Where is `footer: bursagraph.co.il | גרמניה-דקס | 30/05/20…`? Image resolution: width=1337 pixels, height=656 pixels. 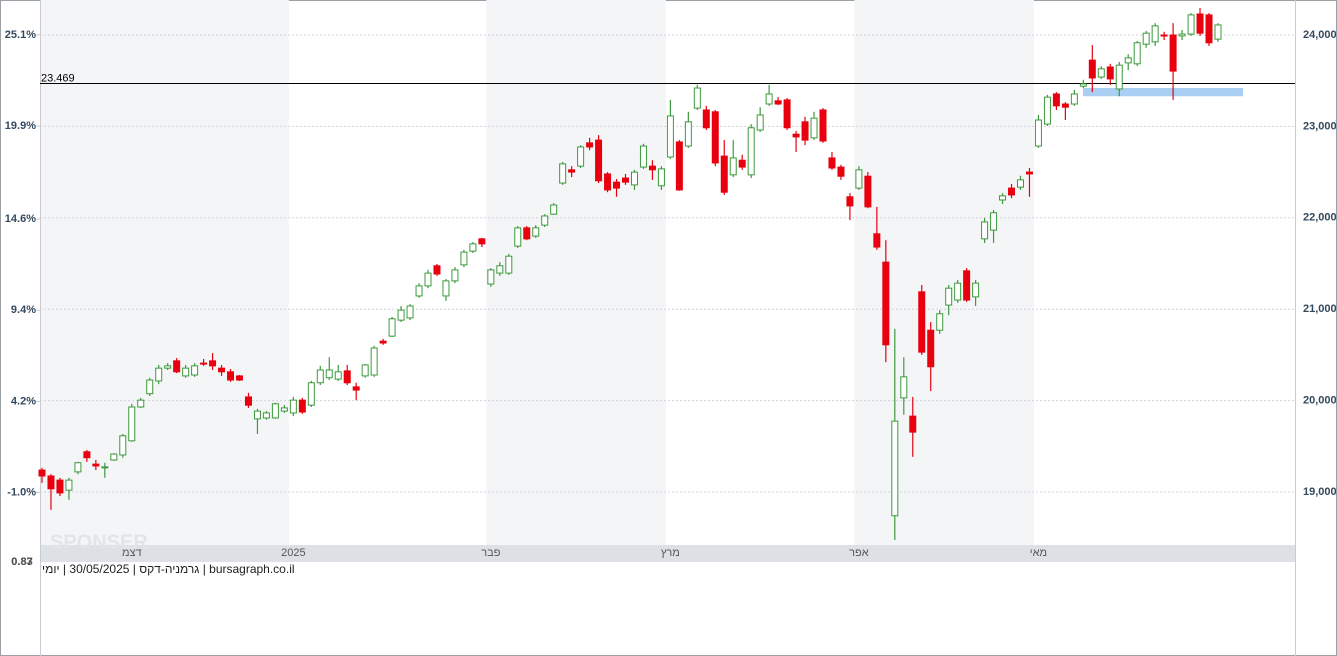
footer: bursagraph.co.il | גרמניה-דקס | 30/05/20… is located at coordinates (168, 569).